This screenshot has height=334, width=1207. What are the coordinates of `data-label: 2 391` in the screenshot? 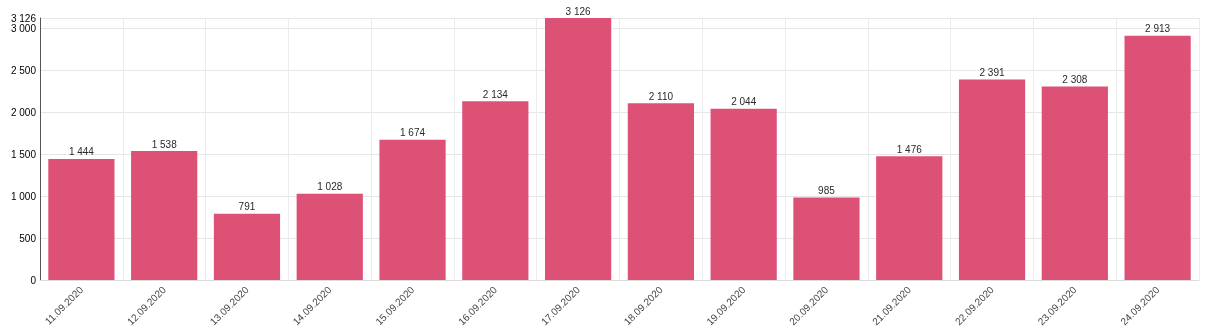 It's located at (992, 73).